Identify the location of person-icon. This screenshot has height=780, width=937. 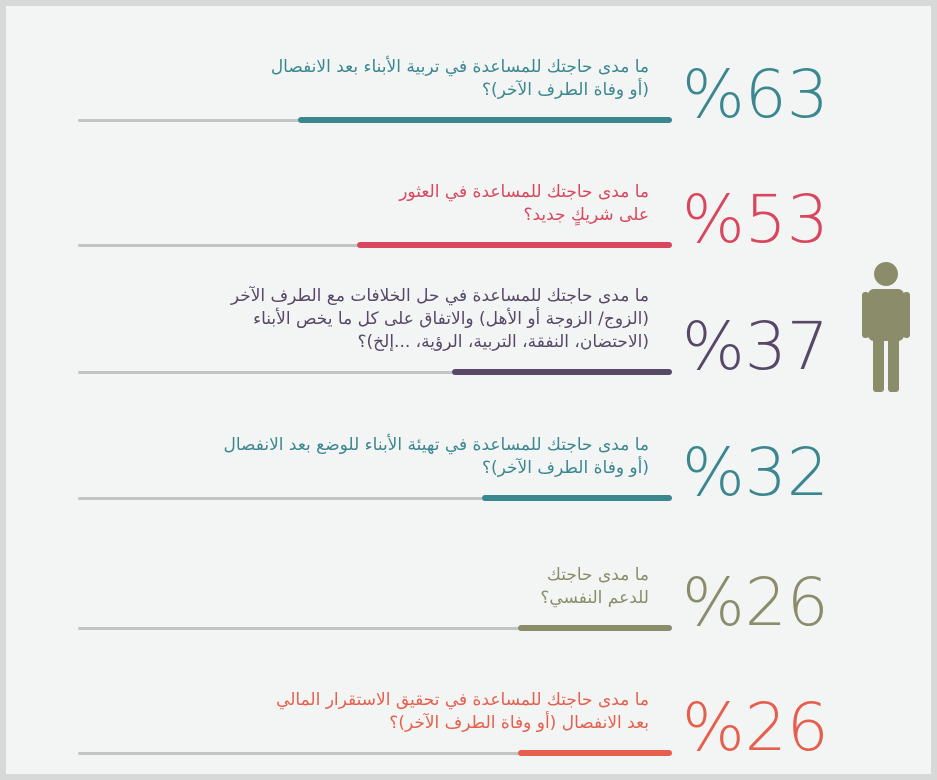
(886, 327).